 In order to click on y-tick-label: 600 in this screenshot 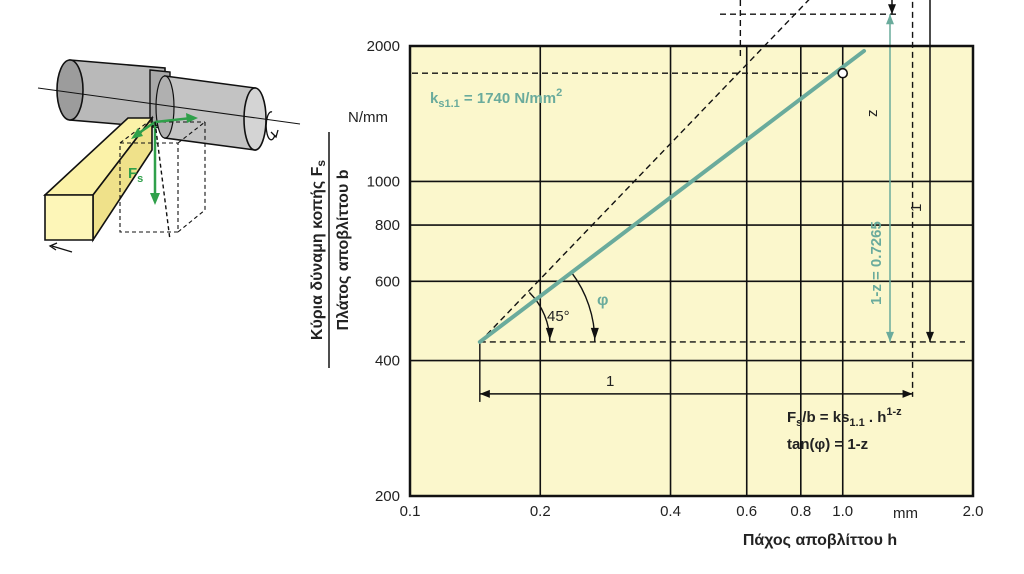, I will do `click(387, 281)`.